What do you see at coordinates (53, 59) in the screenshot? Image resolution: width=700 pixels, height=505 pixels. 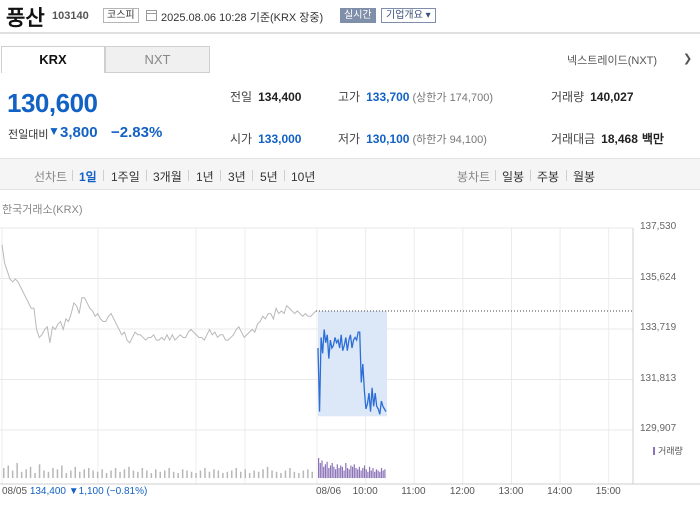 I see `tab-krx: KRX` at bounding box center [53, 59].